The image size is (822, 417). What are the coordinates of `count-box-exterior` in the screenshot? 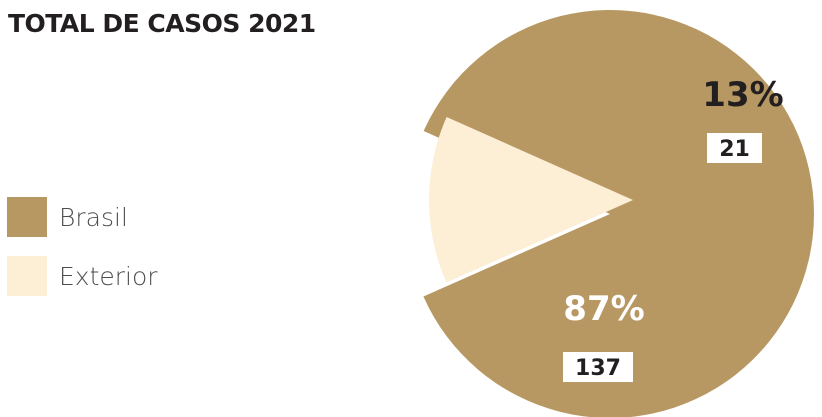 It's located at (734, 148).